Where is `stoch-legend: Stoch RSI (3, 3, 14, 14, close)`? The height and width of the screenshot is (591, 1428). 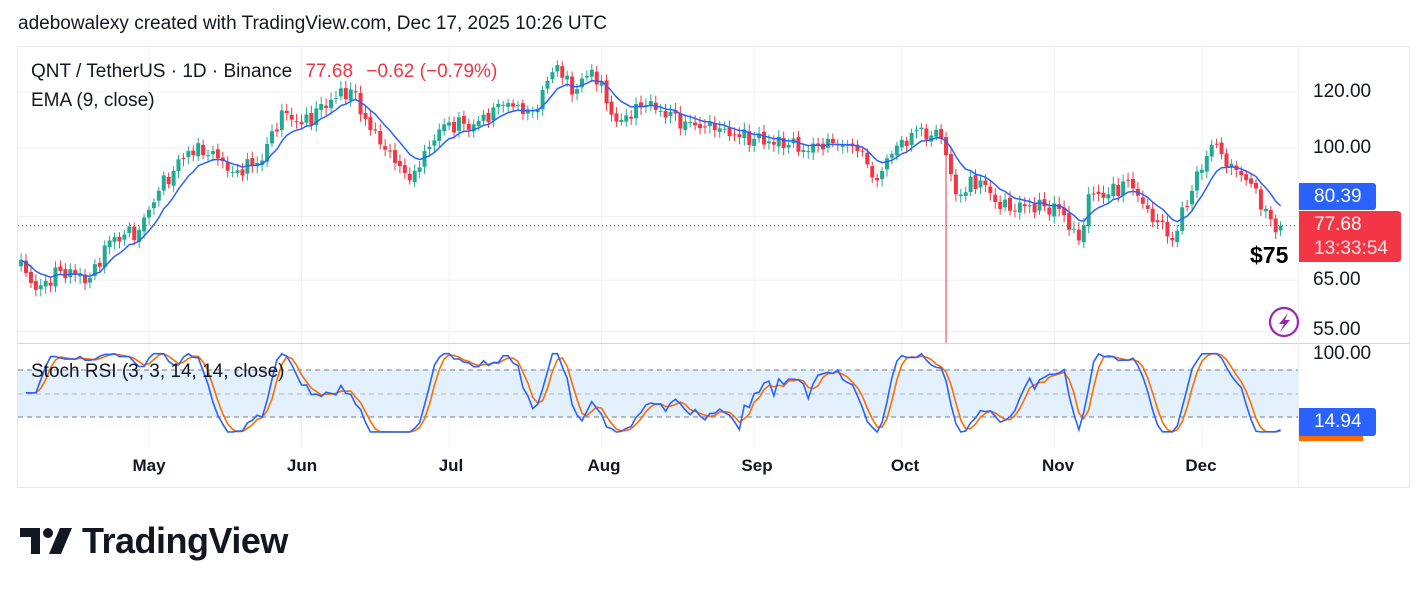
stoch-legend: Stoch RSI (3, 3, 14, 14, close) is located at coordinates (158, 371).